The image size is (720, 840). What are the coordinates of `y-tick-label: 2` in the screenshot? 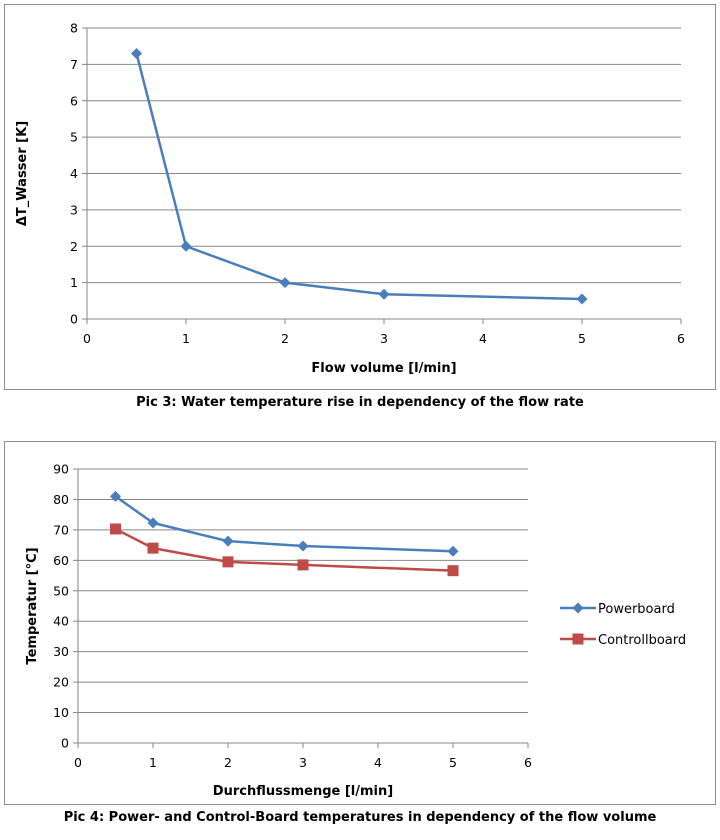 It's located at (74, 246).